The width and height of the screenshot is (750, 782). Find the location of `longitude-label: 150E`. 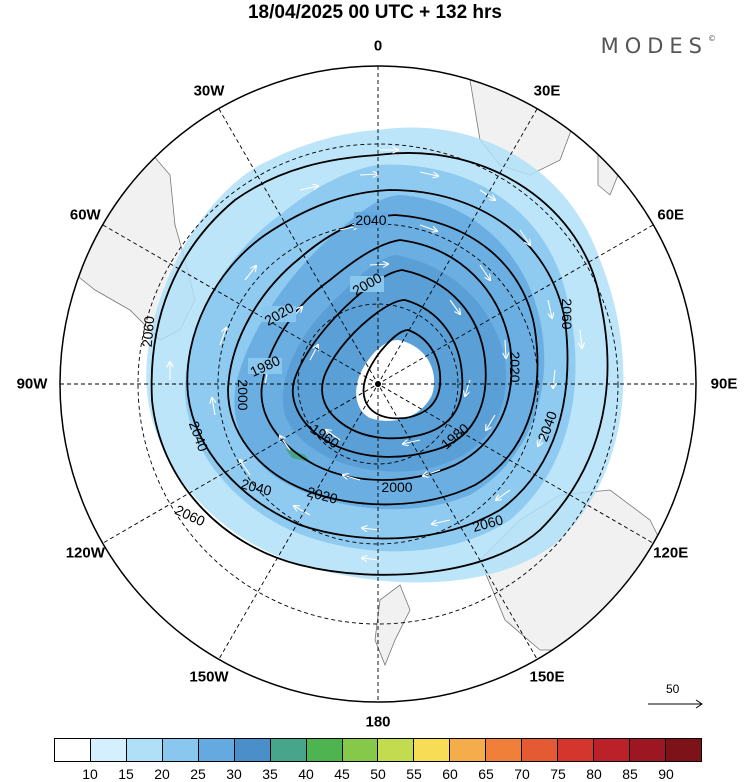

longitude-label: 150E is located at coordinates (547, 677).